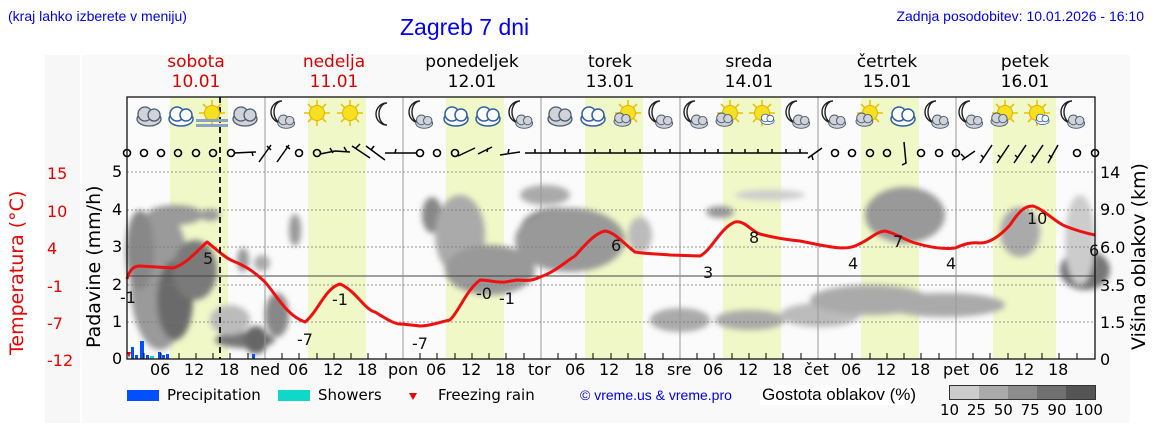 The width and height of the screenshot is (1152, 443). What do you see at coordinates (97, 16) in the screenshot?
I see `region-note: (kraj lahko izberete v meniju)` at bounding box center [97, 16].